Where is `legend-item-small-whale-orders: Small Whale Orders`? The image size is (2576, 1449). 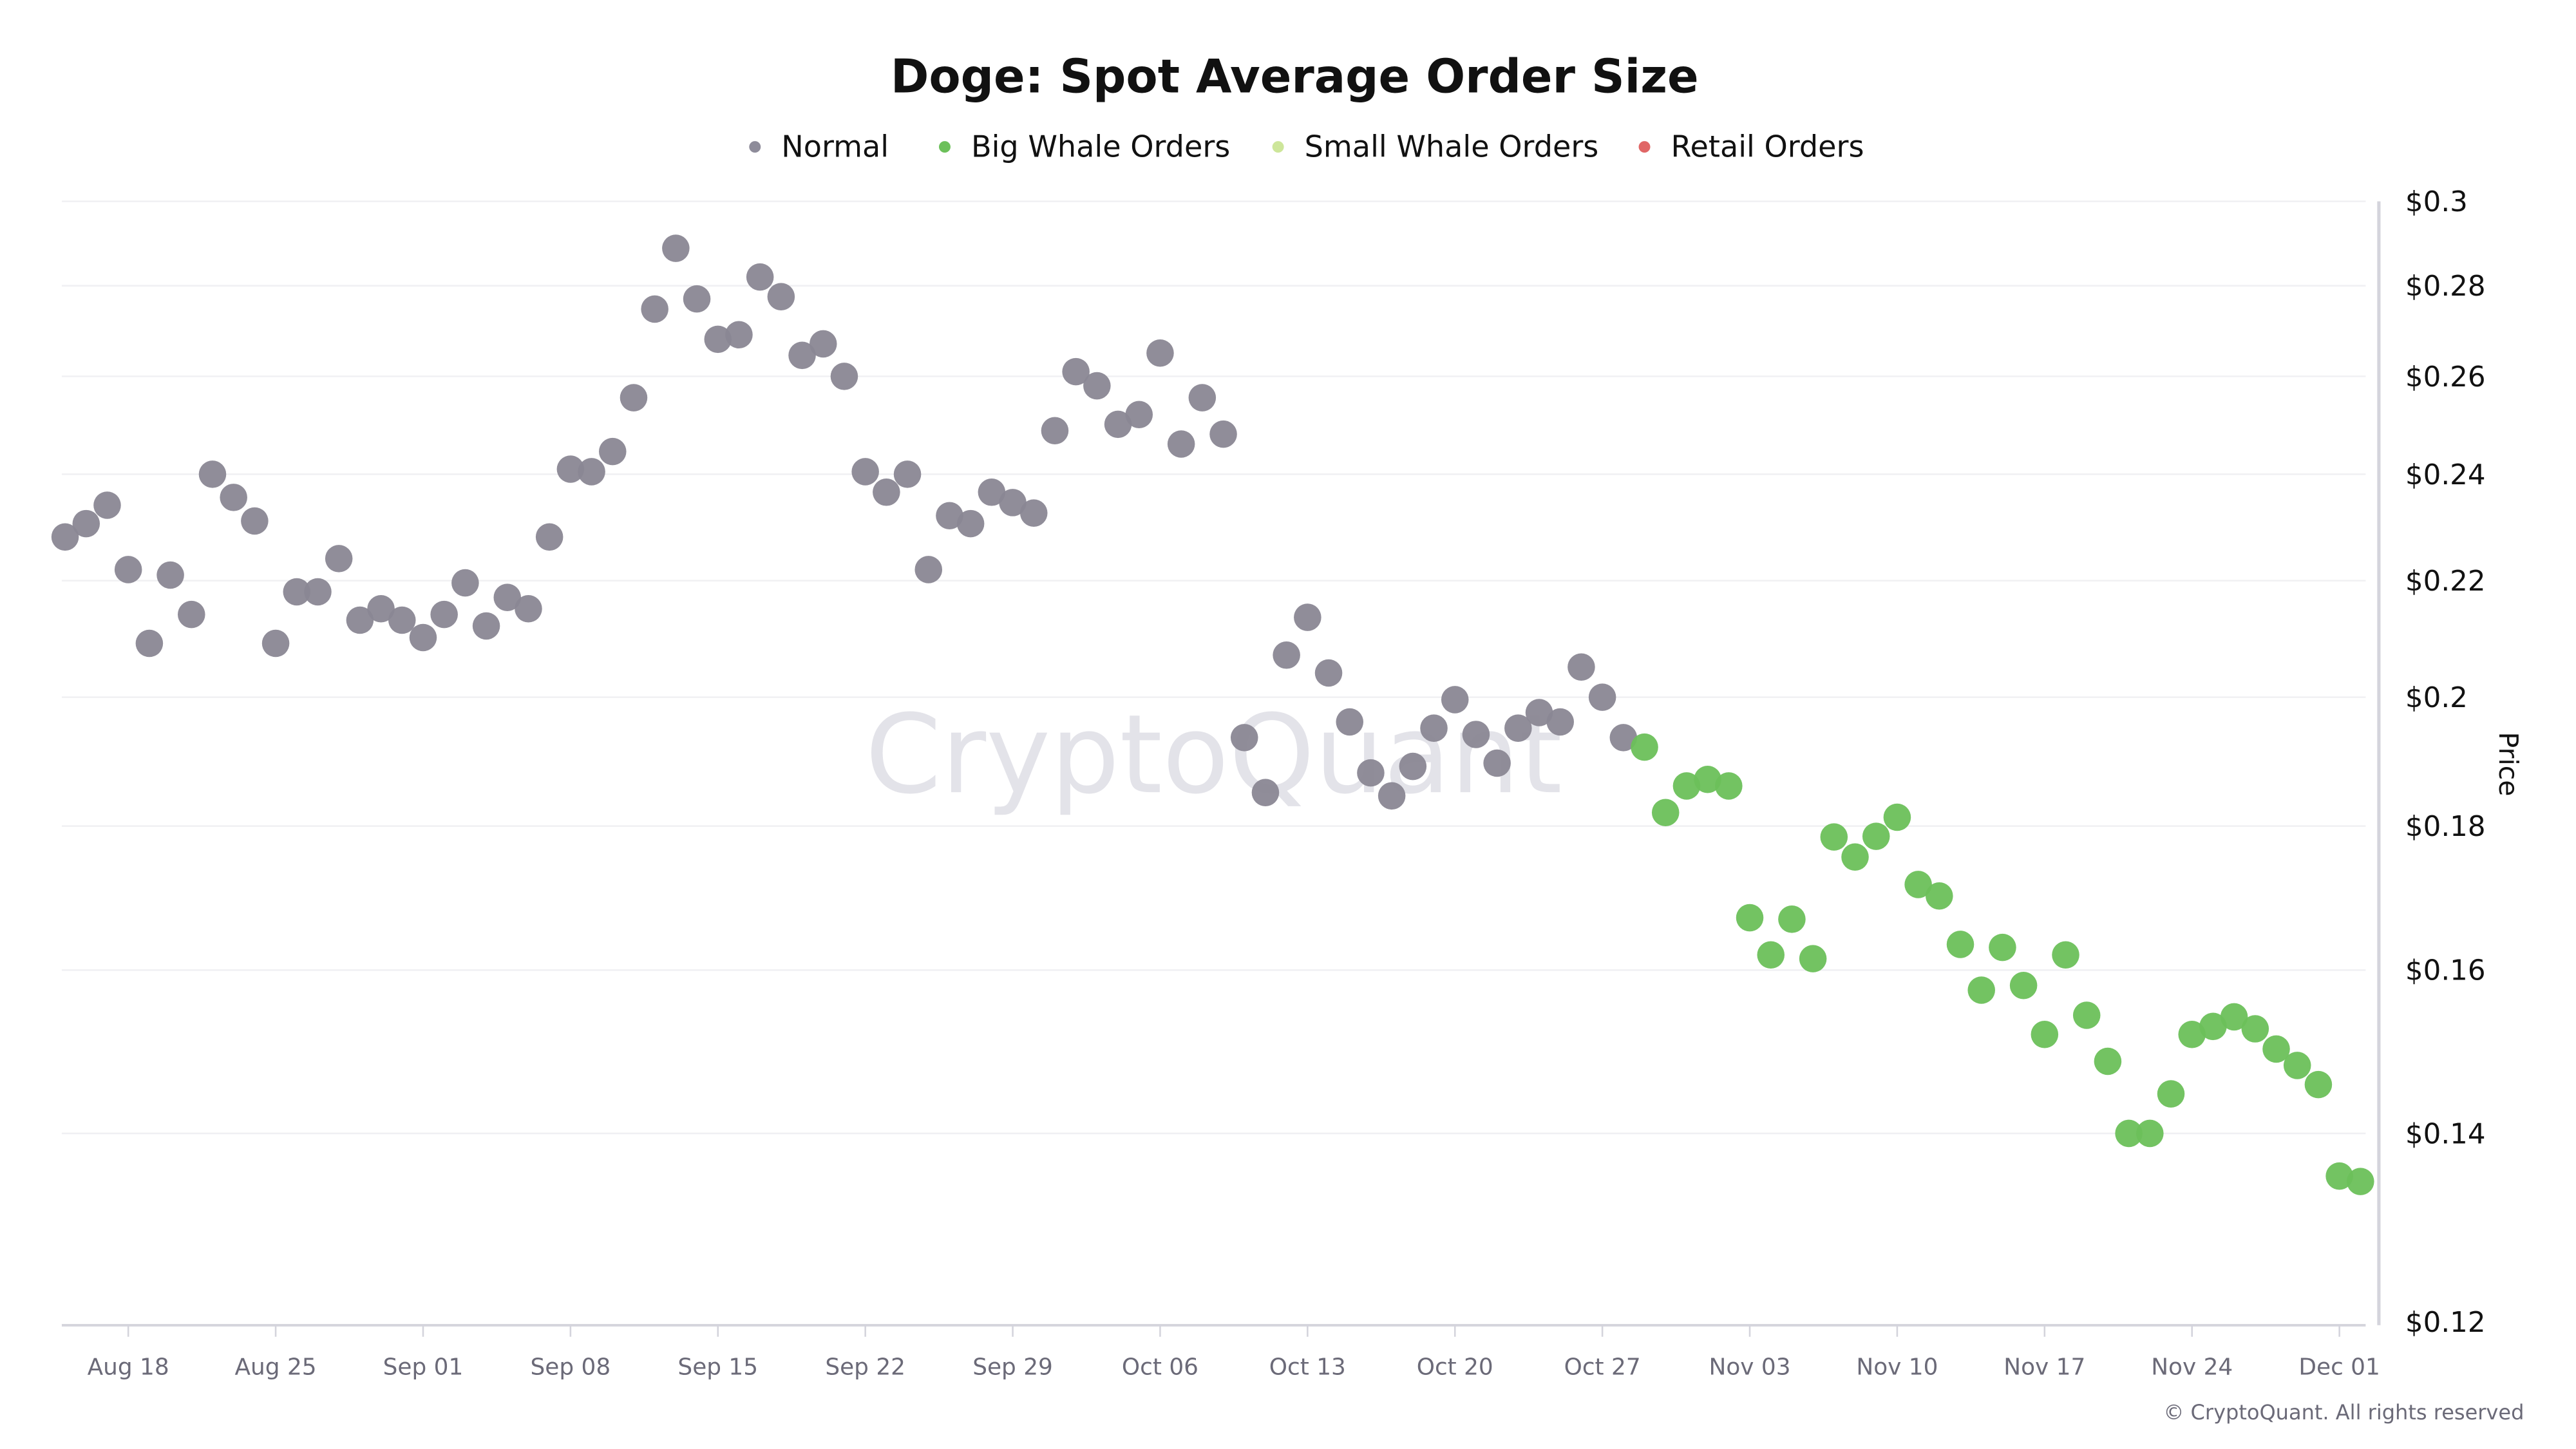 legend-item-small-whale-orders: Small Whale Orders is located at coordinates (1436, 147).